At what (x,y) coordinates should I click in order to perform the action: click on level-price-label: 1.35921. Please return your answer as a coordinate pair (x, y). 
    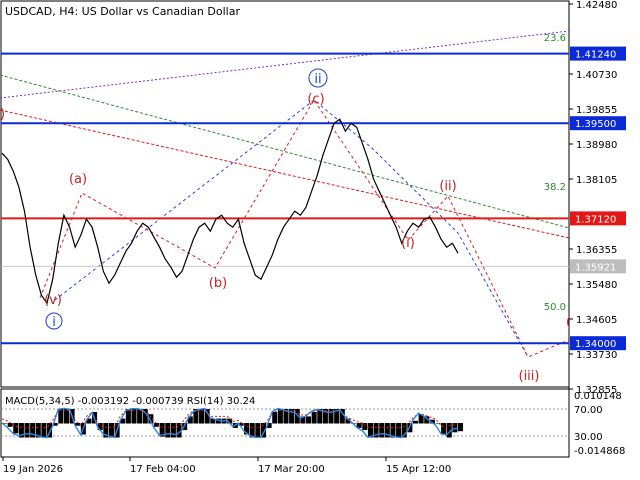
    Looking at the image, I should click on (595, 267).